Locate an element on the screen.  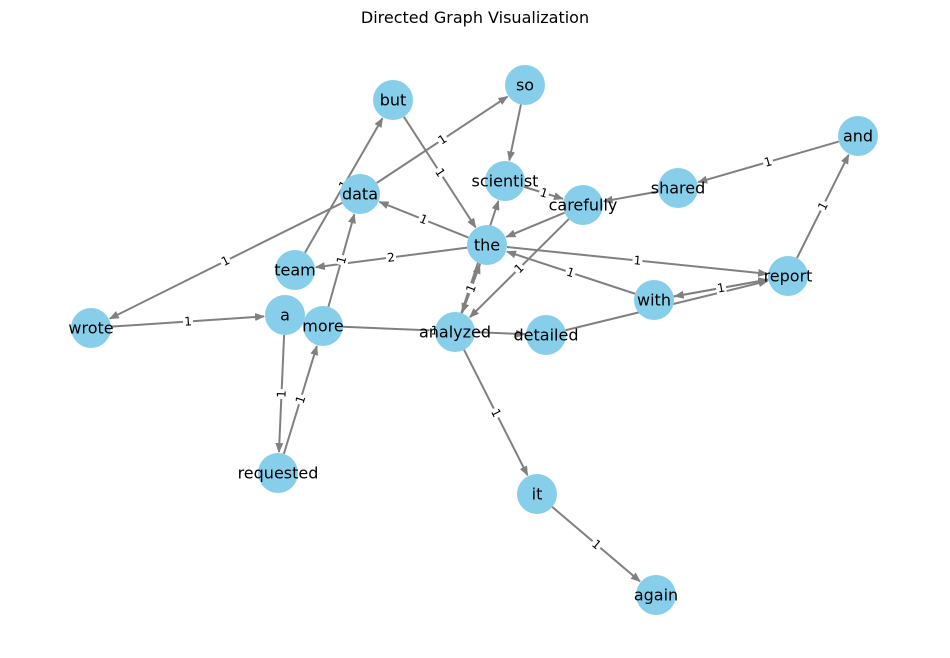
node-so: so is located at coordinates (525, 85).